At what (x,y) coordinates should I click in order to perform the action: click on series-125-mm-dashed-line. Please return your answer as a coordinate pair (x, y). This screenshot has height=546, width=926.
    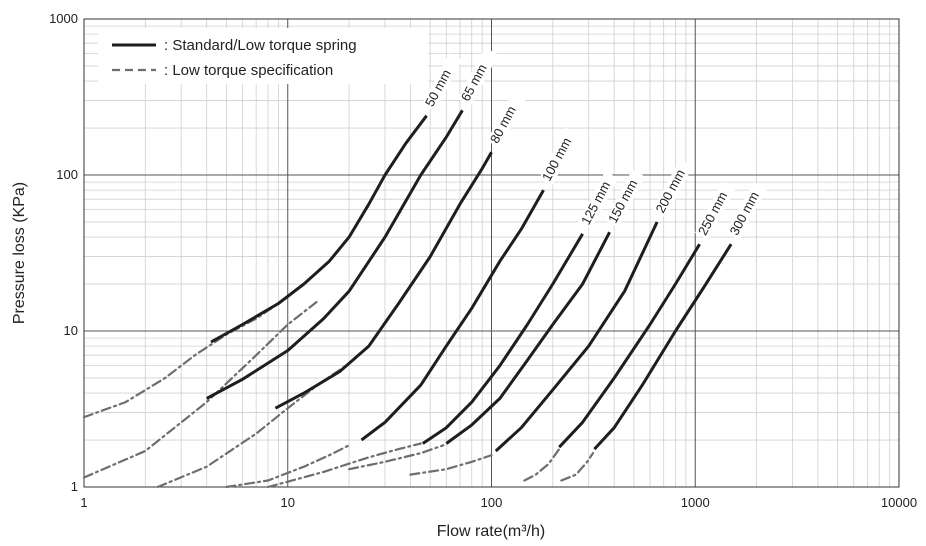
    Looking at the image, I should click on (344, 465).